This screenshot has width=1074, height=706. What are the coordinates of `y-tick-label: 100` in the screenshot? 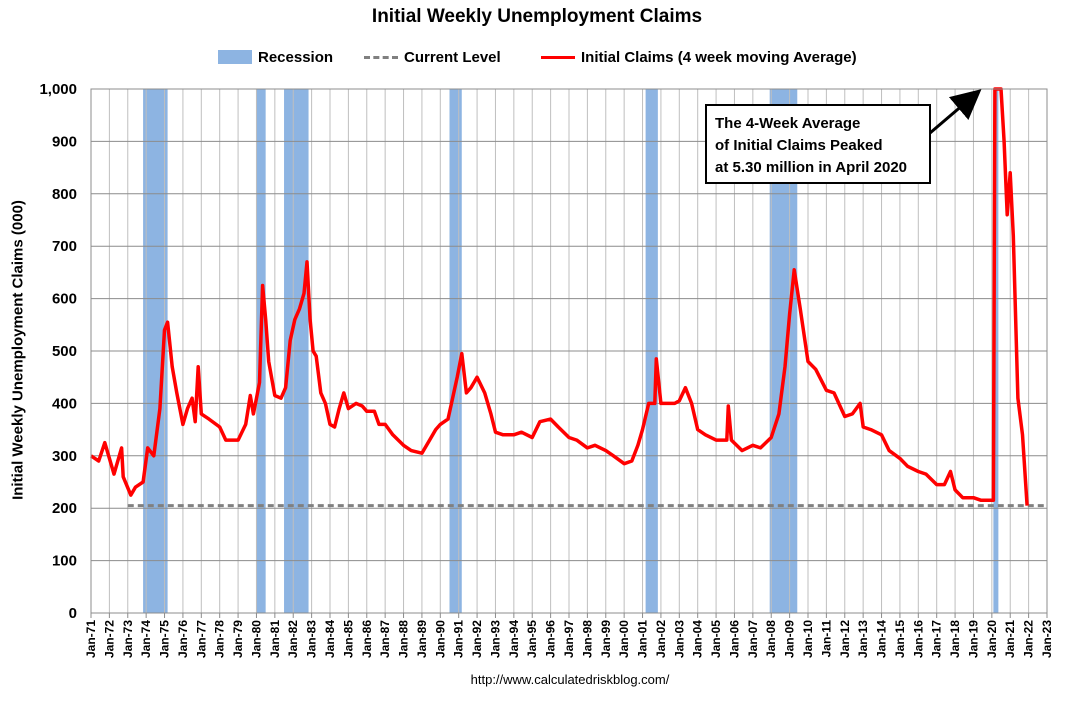 It's located at (64, 561).